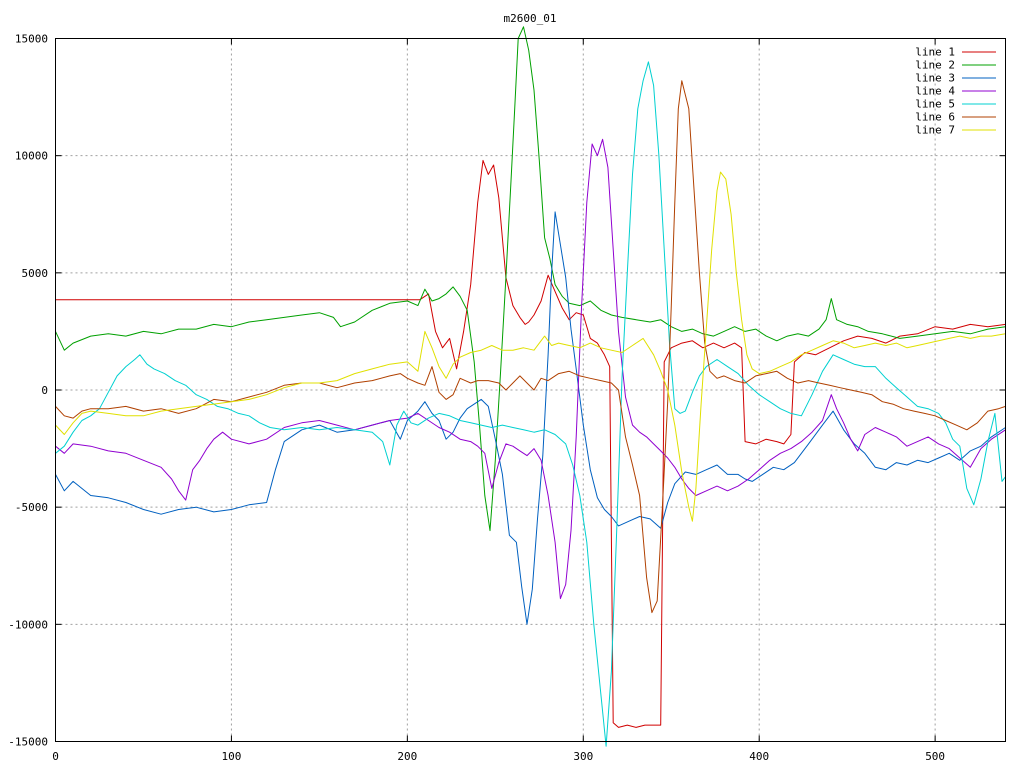 The image size is (1024, 768). I want to click on y-tick-label: 10000, so click(31, 156).